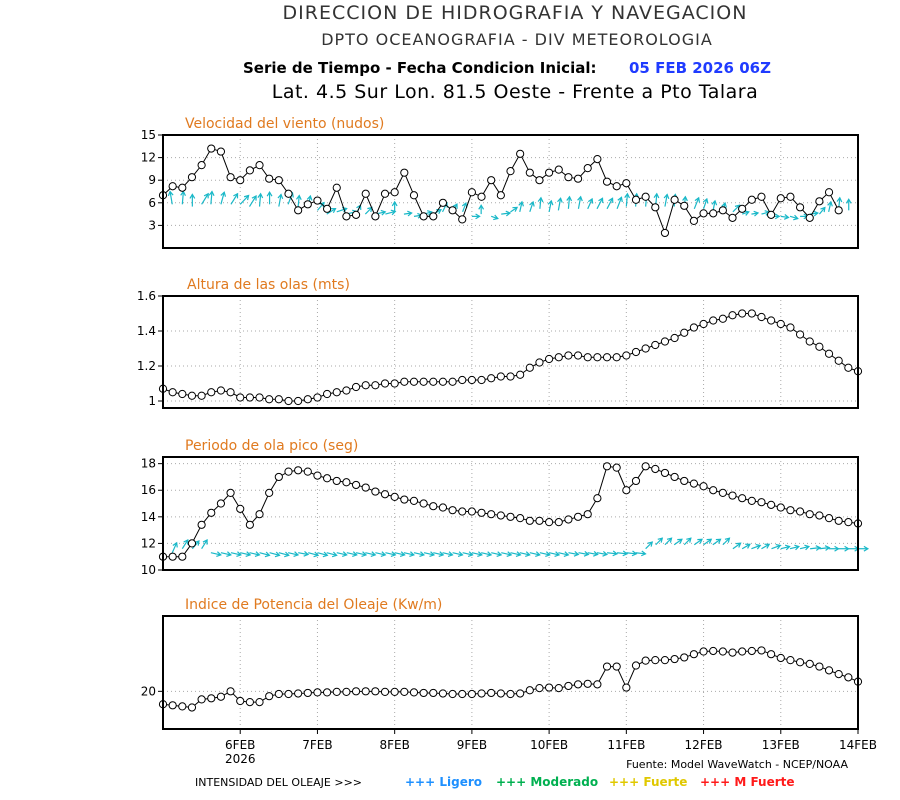  What do you see at coordinates (148, 517) in the screenshot?
I see `y-tick-label: 14` at bounding box center [148, 517].